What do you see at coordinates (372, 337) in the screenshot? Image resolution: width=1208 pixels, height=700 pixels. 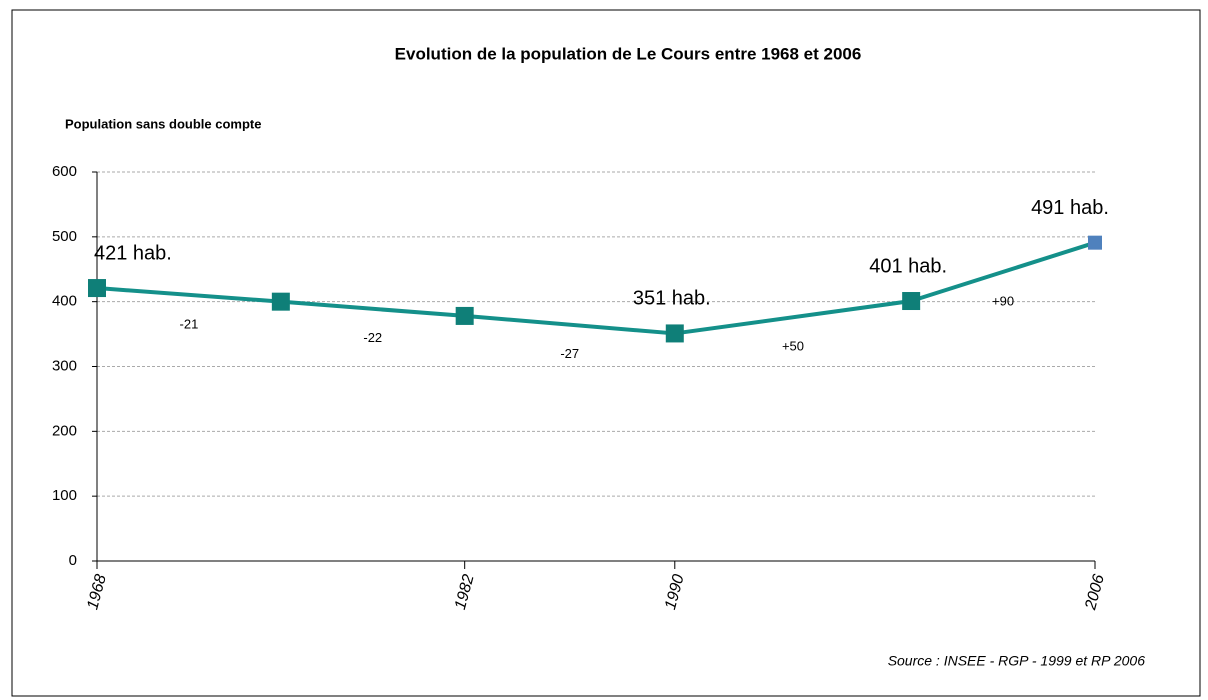 I see `change-label: -22` at bounding box center [372, 337].